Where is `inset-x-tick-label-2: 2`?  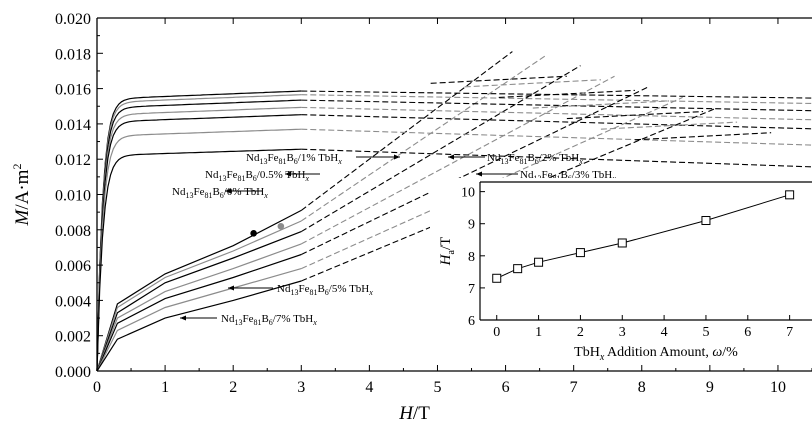 inset-x-tick-label-2: 2 is located at coordinates (580, 332).